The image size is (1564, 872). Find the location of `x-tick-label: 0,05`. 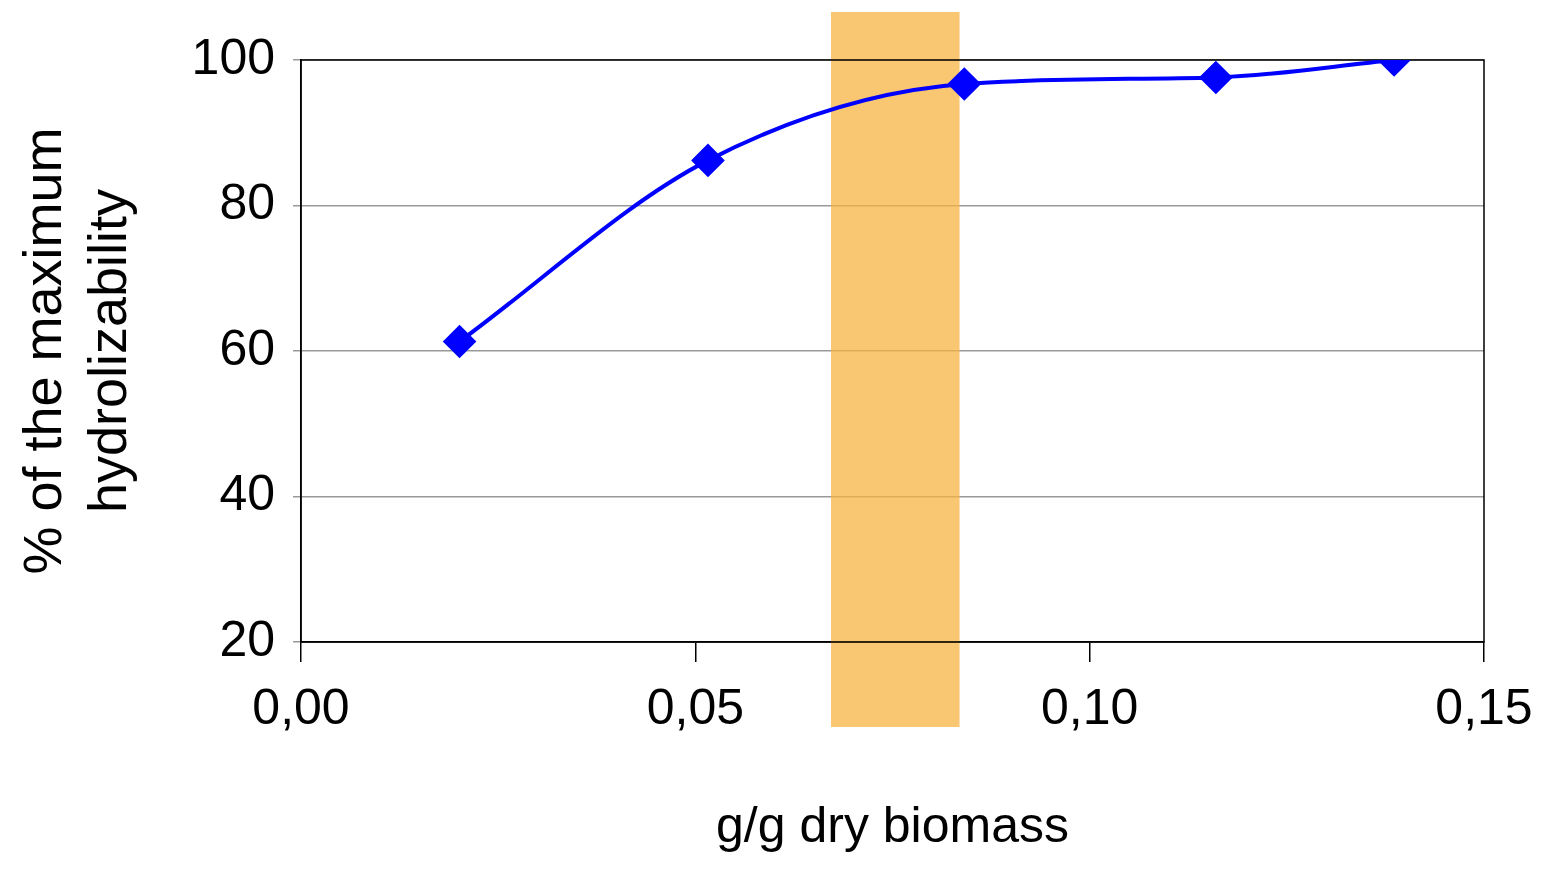

x-tick-label: 0,05 is located at coordinates (695, 706).